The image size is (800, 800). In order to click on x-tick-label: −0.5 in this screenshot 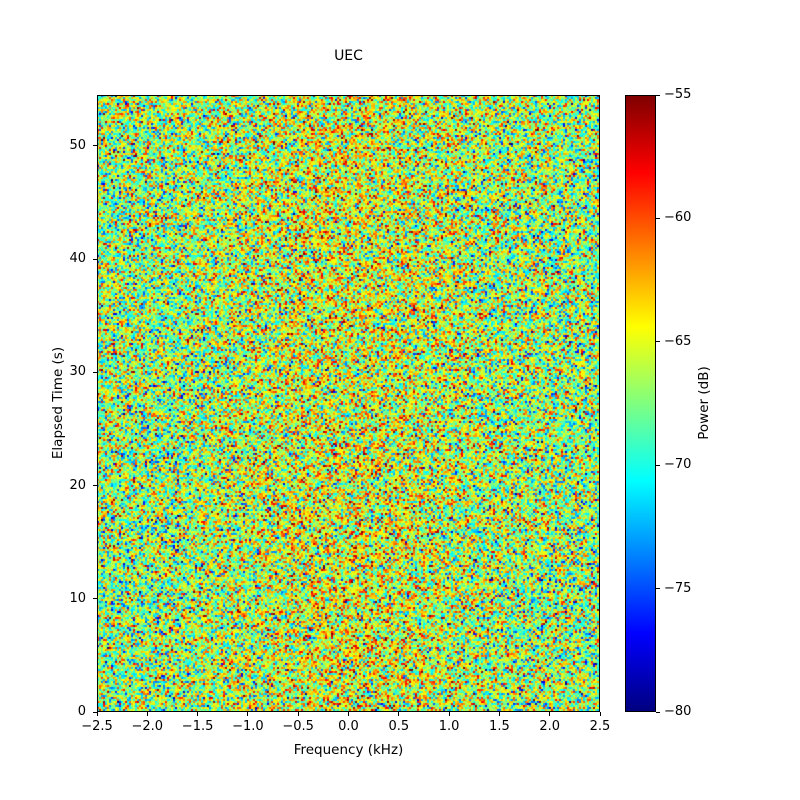, I will do `click(298, 726)`.